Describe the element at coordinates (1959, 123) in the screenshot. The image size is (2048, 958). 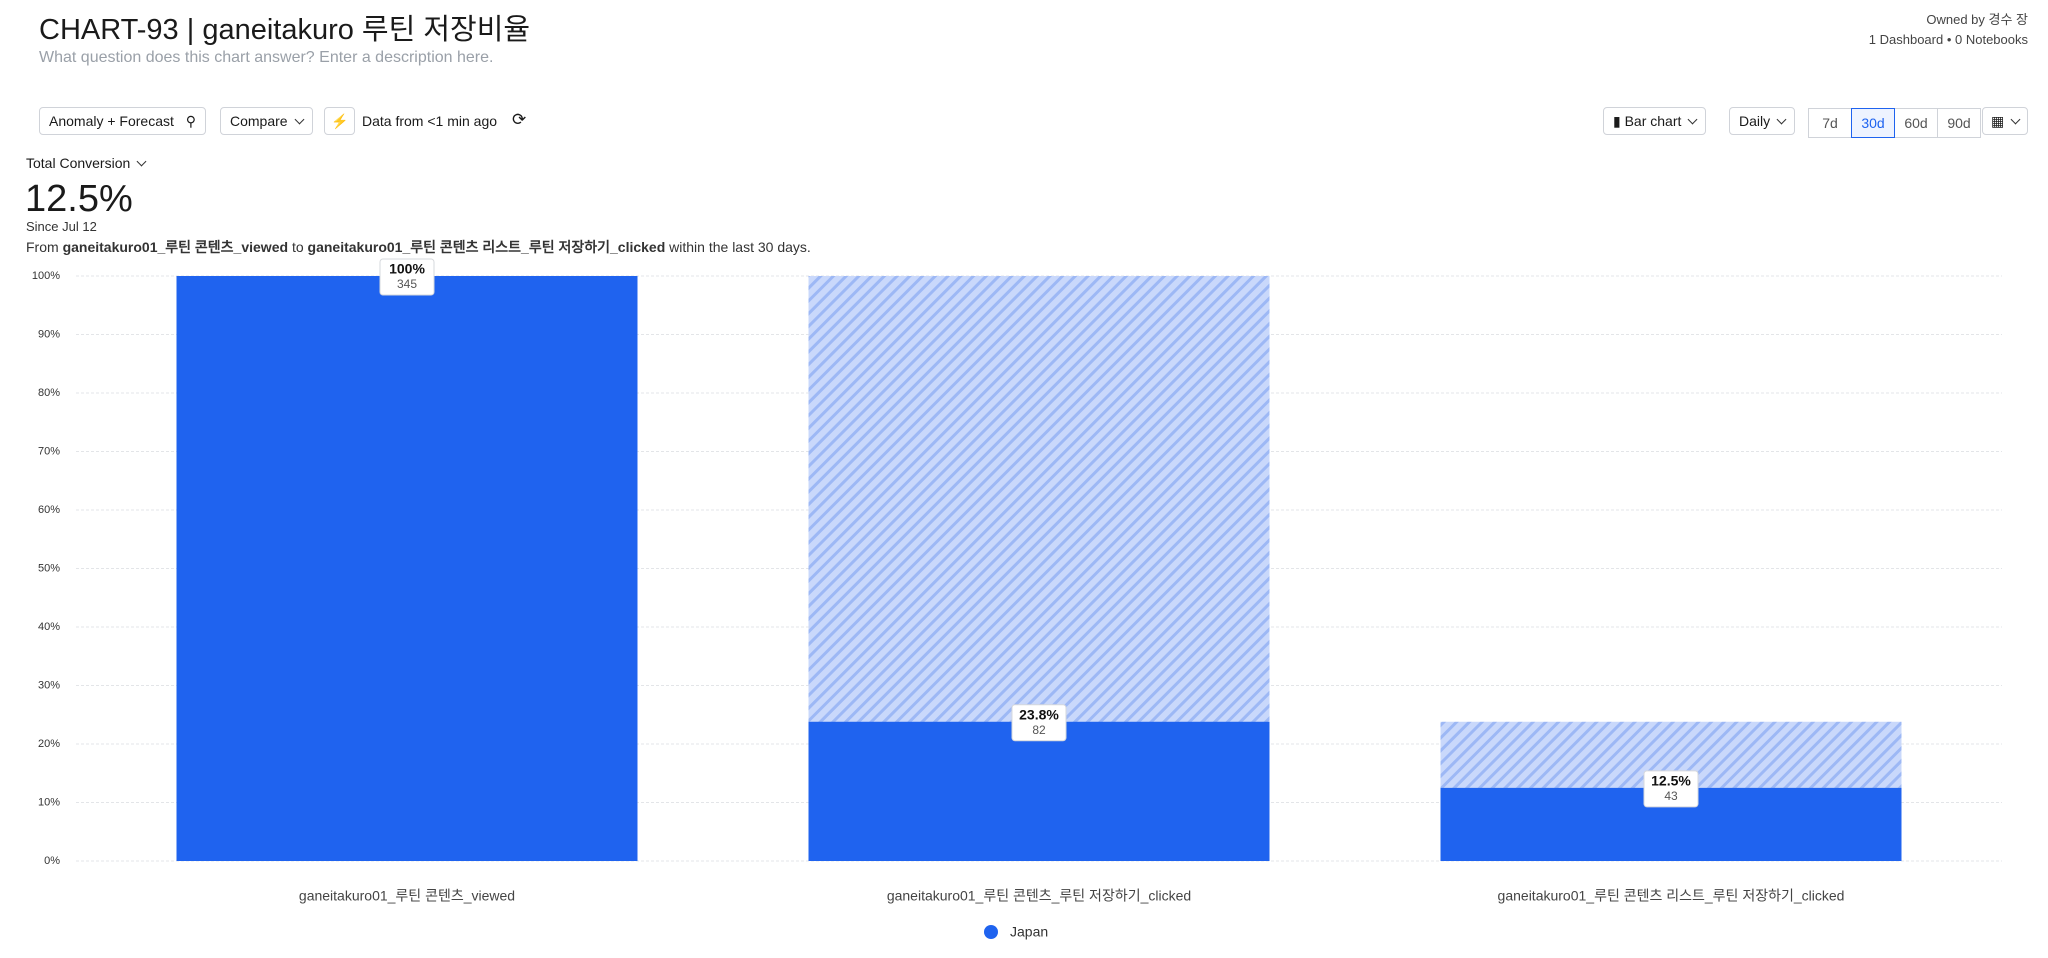
I see `range-option: 90d` at that location.